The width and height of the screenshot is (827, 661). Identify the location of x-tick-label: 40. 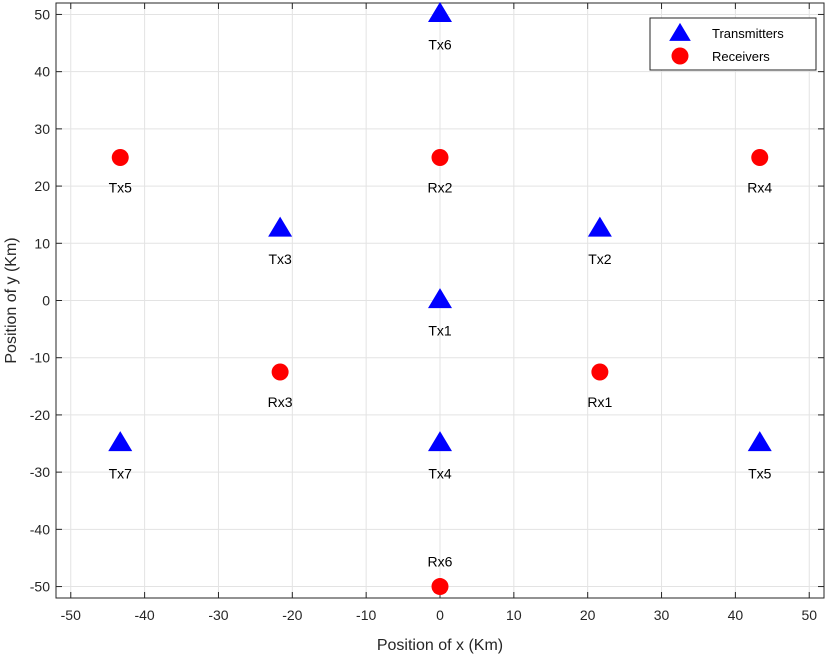
(736, 615).